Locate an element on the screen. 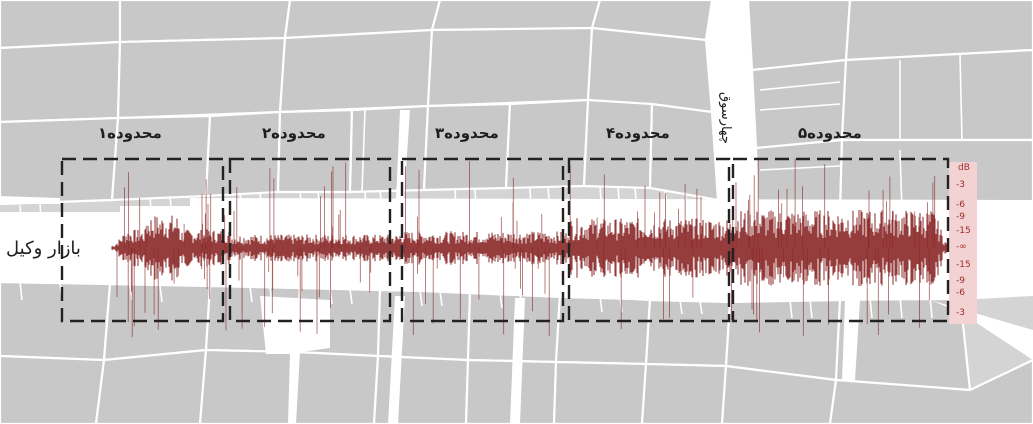  zone-label-5: محدوده۵ is located at coordinates (830, 133).